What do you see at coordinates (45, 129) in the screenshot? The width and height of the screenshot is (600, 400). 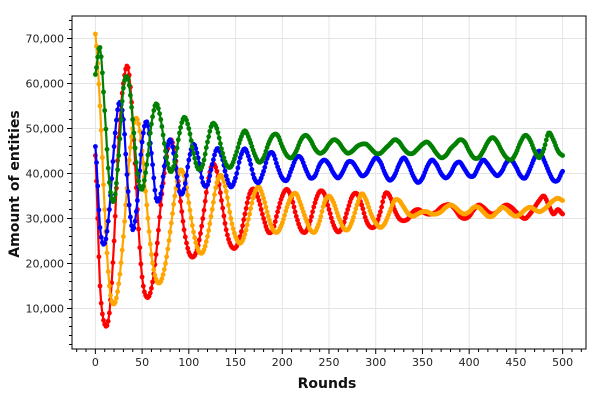 I see `y-tick-label: 50,000` at bounding box center [45, 129].